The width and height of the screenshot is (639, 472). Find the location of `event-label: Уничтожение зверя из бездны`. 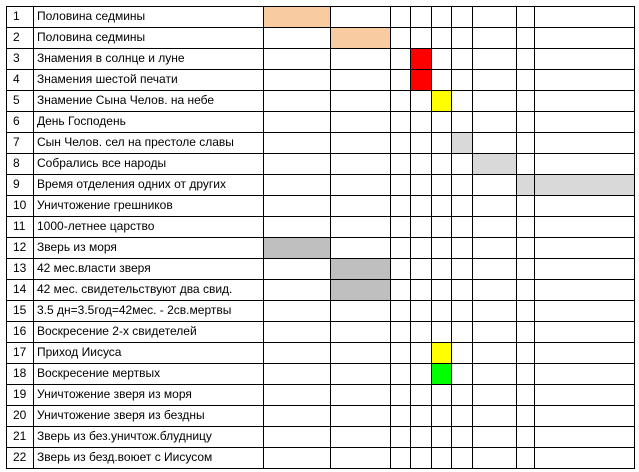

event-label: Уничтожение зверя из бездны is located at coordinates (121, 415).